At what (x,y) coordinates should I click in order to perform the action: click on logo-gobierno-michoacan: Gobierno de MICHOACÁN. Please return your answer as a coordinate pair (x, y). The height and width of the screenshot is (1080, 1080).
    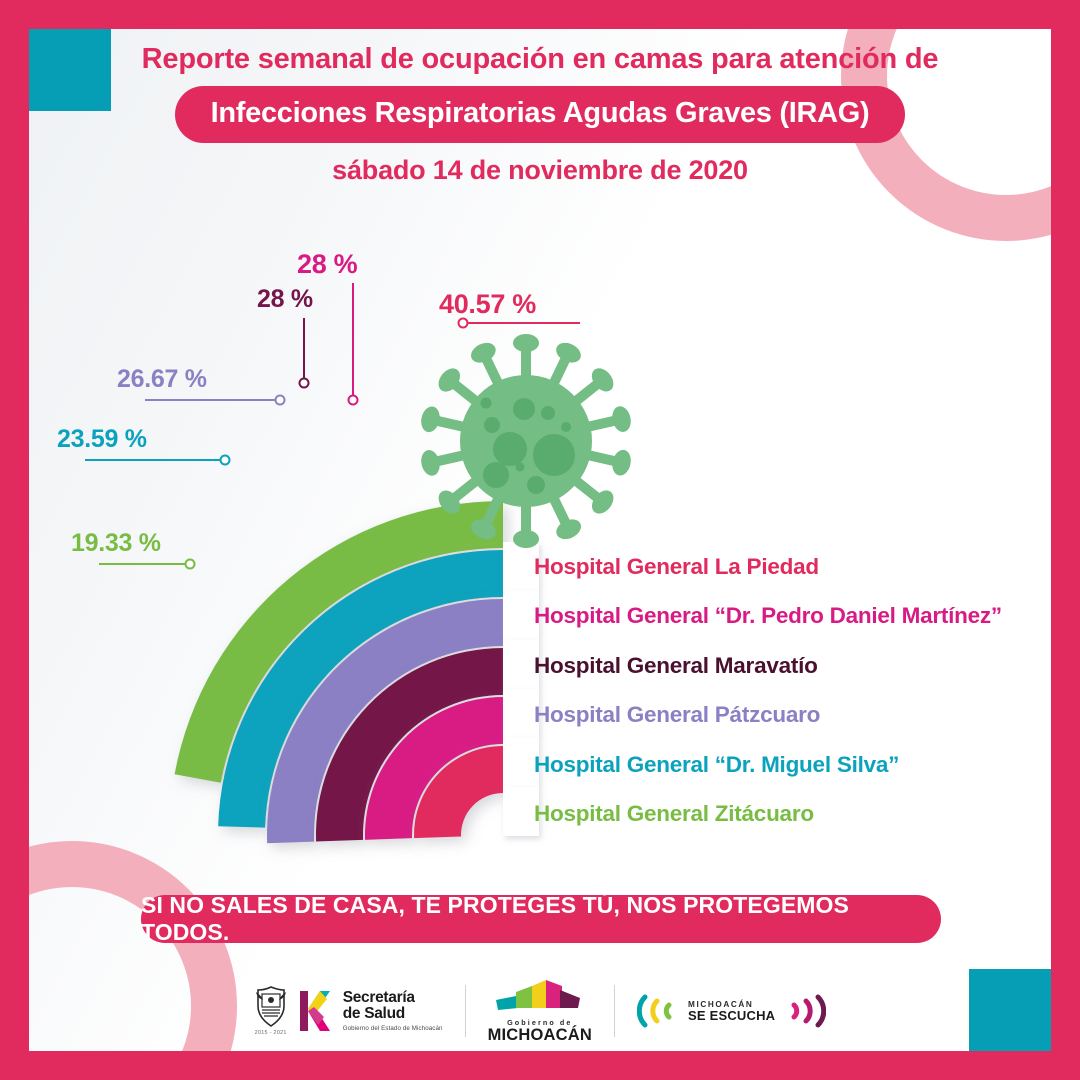
    Looking at the image, I should click on (540, 1012).